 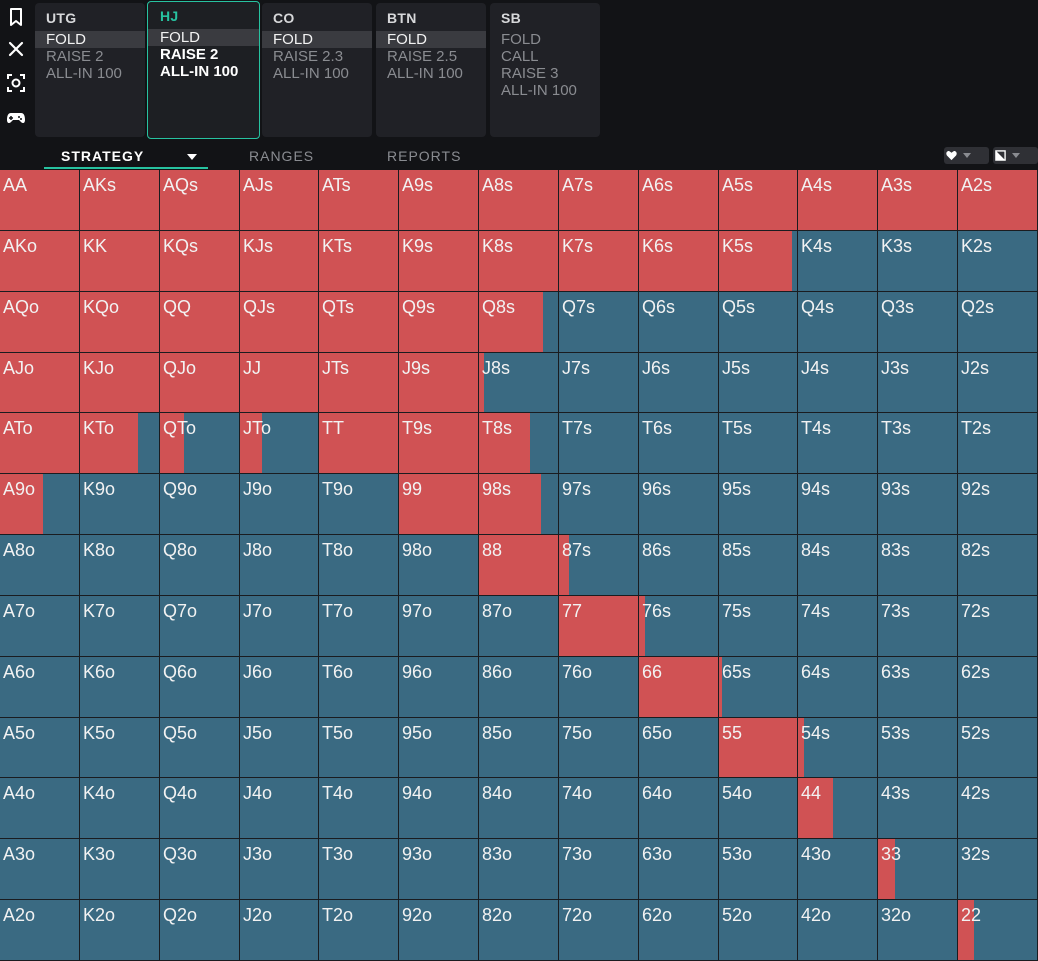 I want to click on hand-cell: 63s, so click(x=918, y=687).